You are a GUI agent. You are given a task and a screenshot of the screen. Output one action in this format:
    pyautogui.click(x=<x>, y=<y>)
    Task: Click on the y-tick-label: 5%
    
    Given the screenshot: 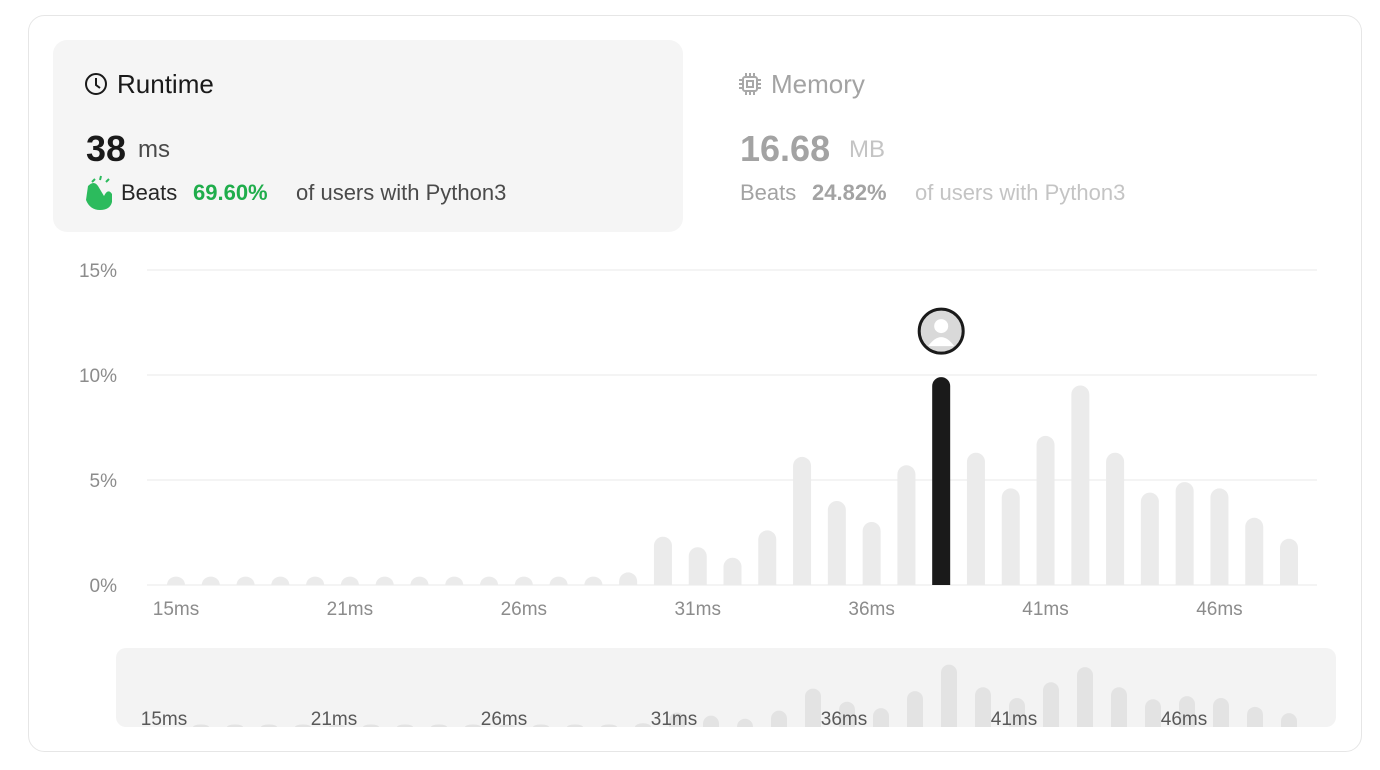 What is the action you would take?
    pyautogui.click(x=104, y=481)
    